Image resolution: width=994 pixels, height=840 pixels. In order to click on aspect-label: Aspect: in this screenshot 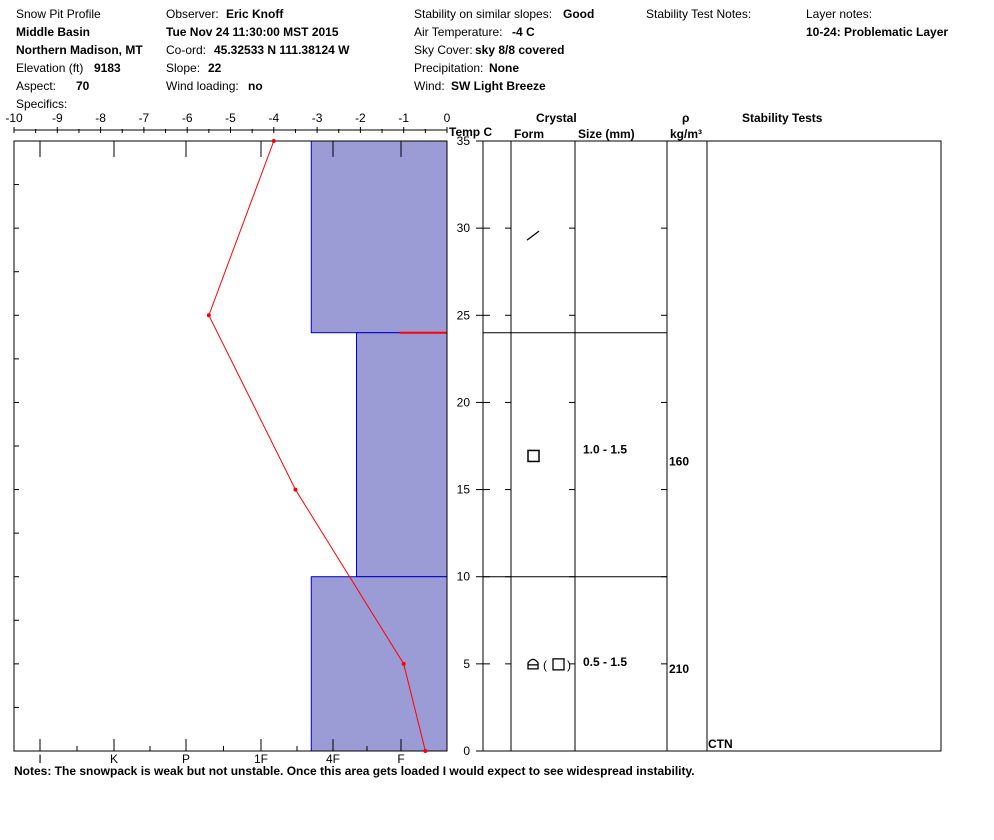, I will do `click(36, 86)`.